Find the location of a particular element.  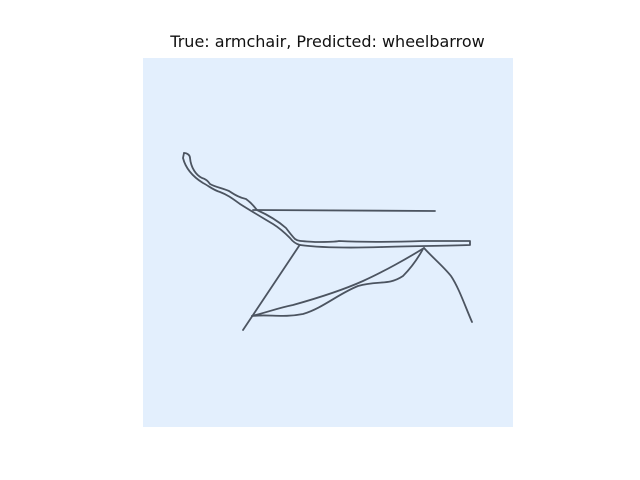

sketch-seat-line is located at coordinates (344, 210).